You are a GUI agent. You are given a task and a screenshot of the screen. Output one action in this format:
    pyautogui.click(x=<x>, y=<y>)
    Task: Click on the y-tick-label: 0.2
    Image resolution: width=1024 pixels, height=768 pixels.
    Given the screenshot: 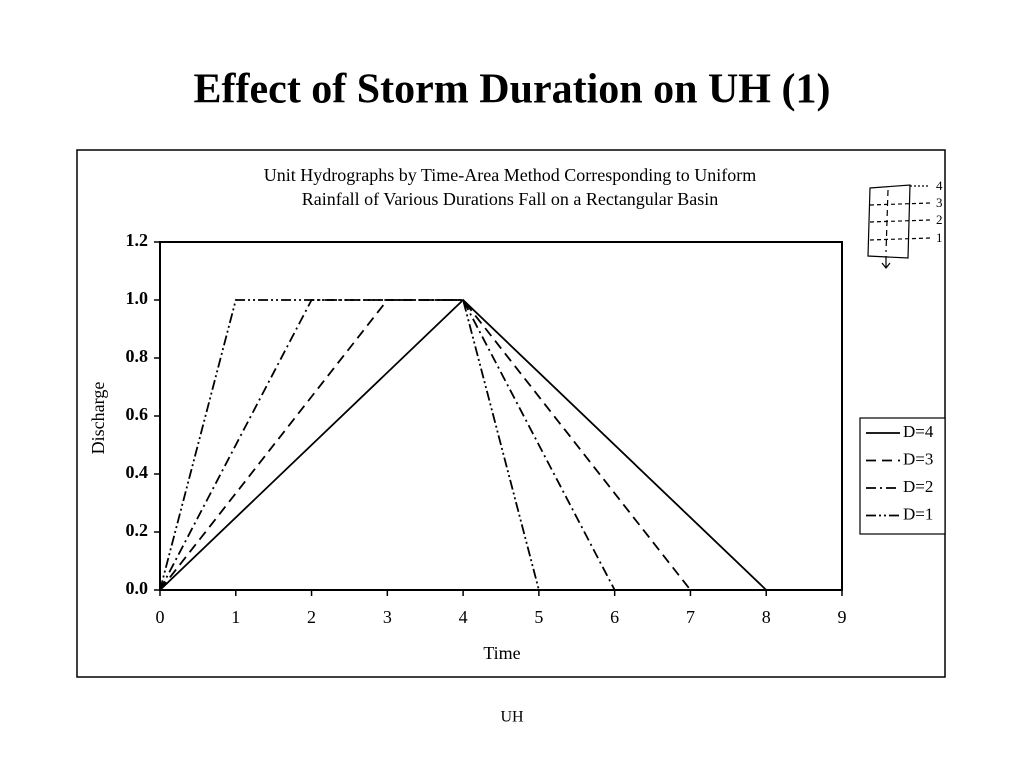 What is the action you would take?
    pyautogui.click(x=137, y=530)
    